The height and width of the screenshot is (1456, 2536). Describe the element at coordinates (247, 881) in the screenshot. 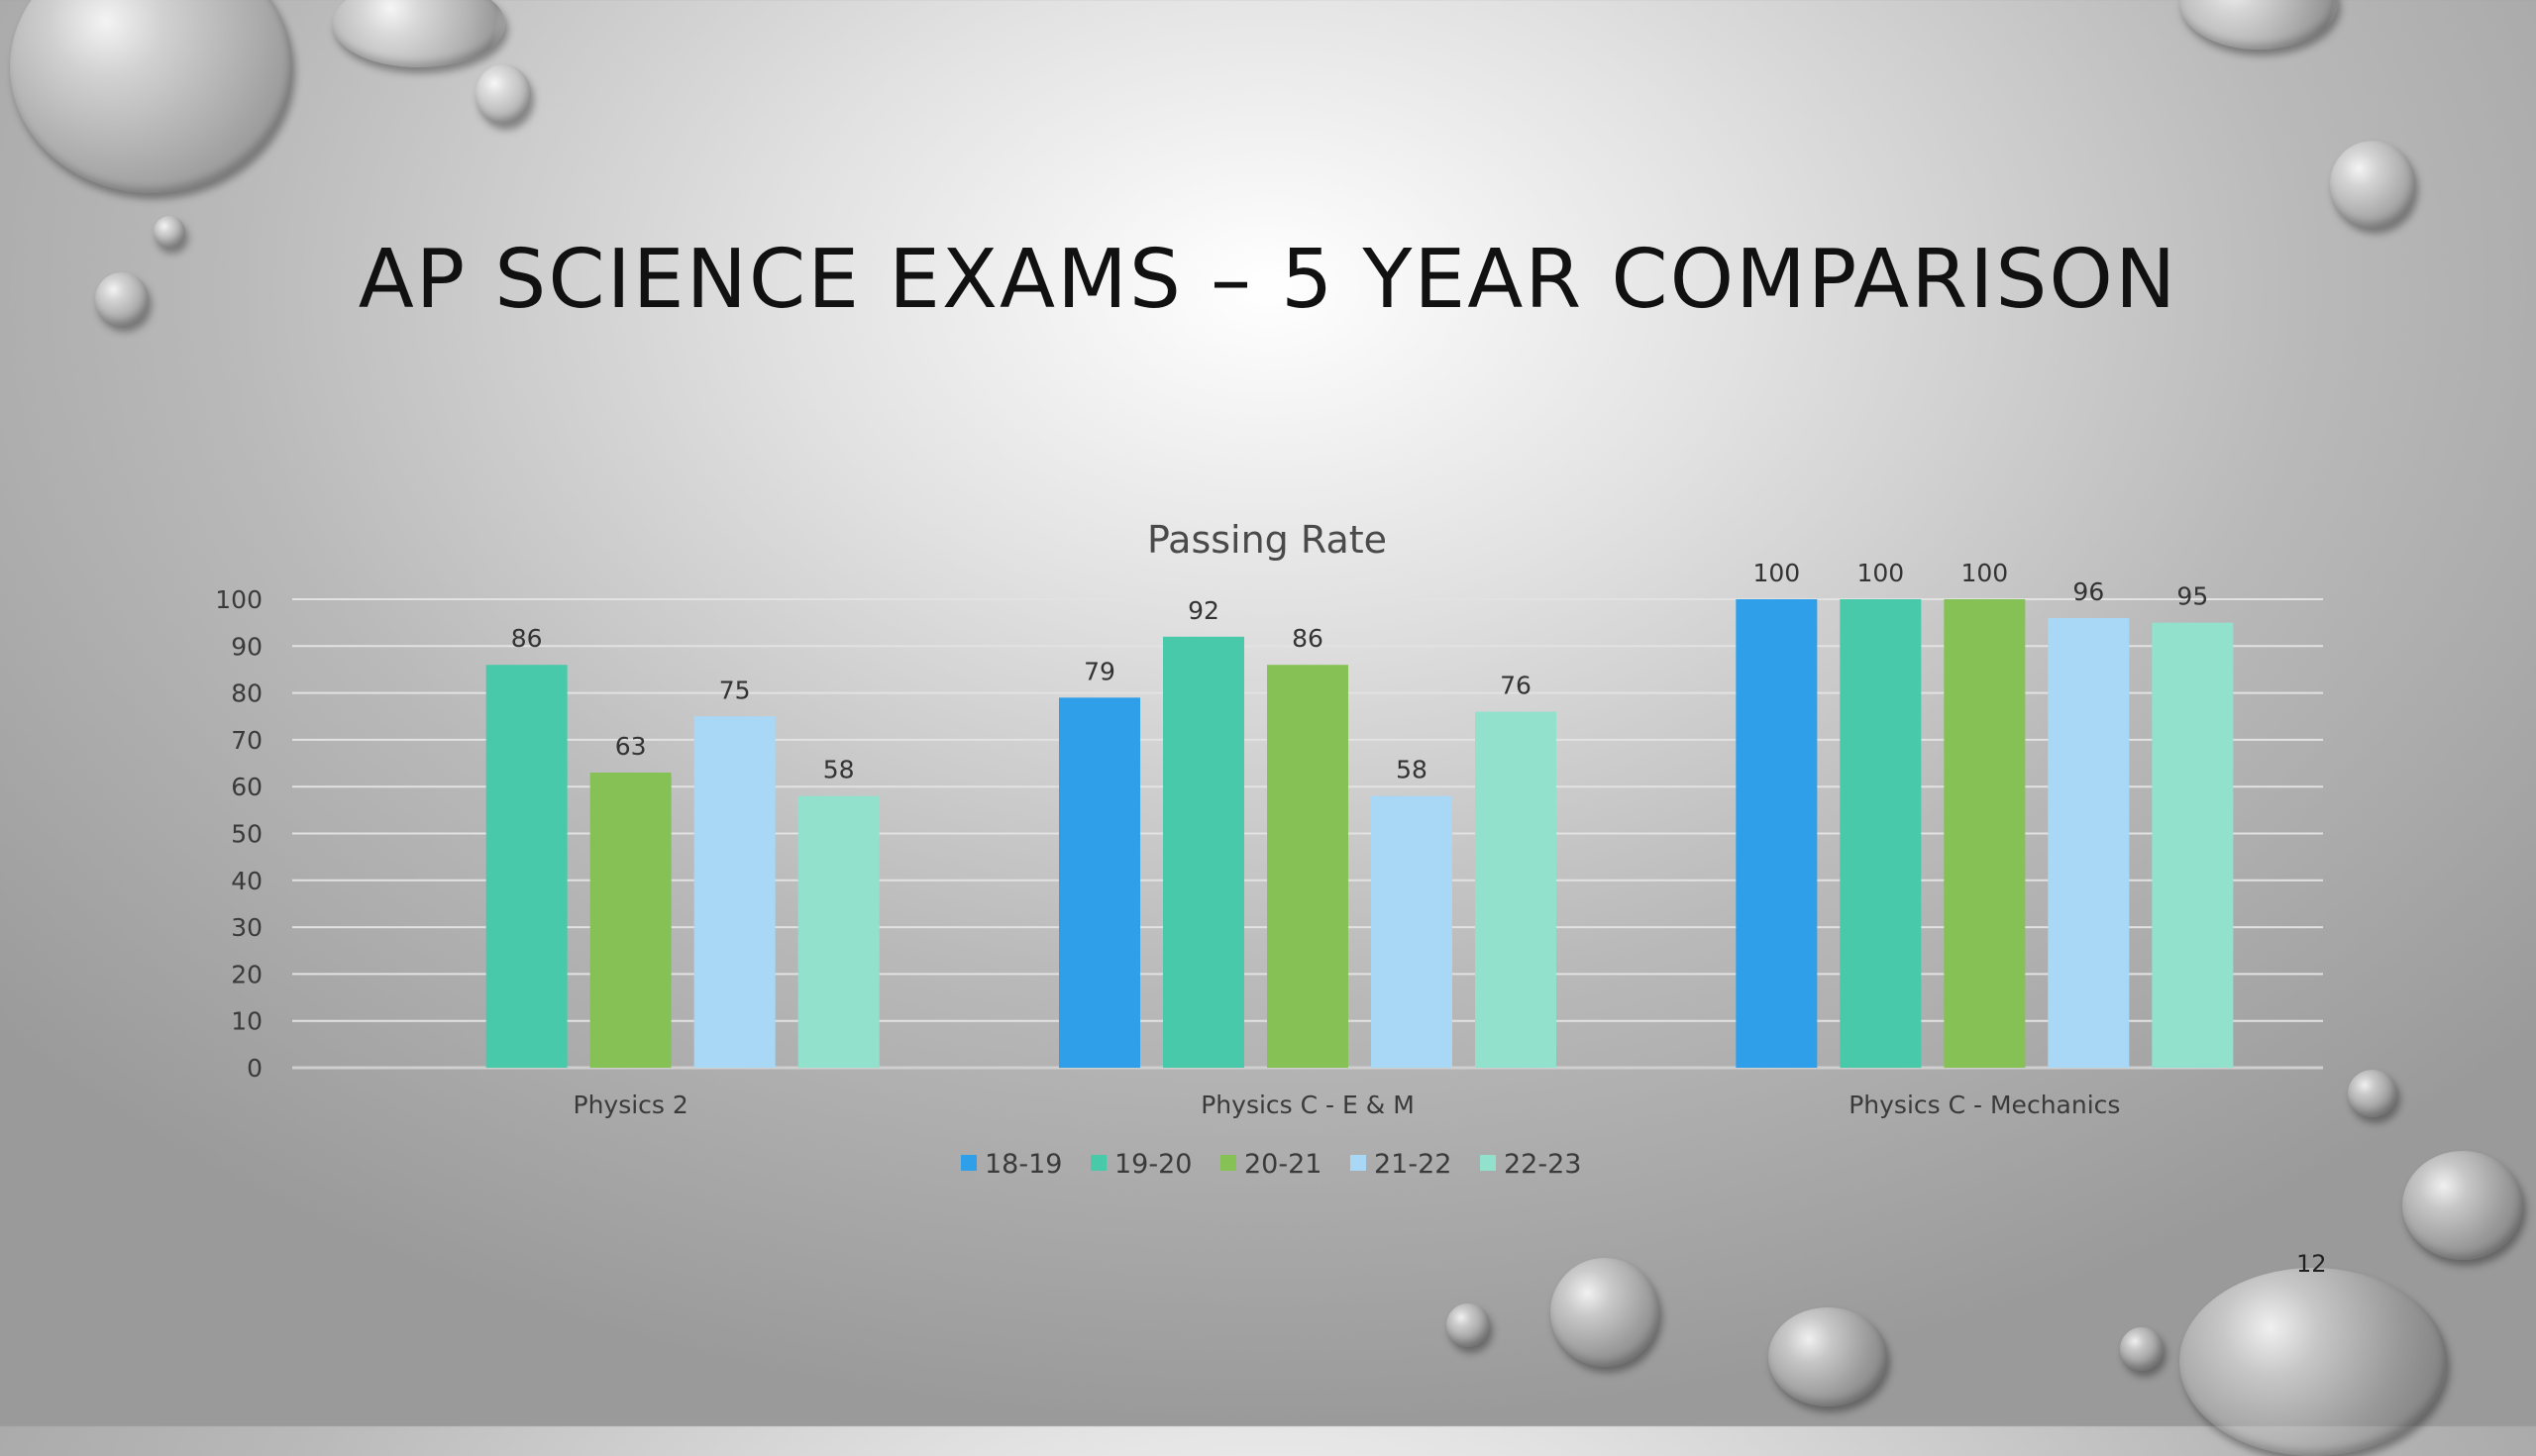

I see `y-tick-label: 40` at that location.